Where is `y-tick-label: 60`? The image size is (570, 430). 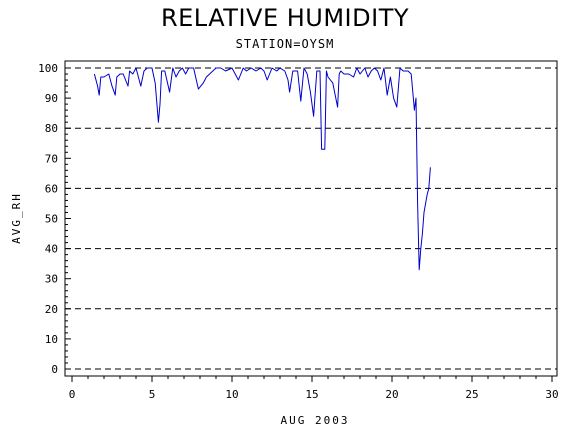
y-tick-label: 60 is located at coordinates (51, 188).